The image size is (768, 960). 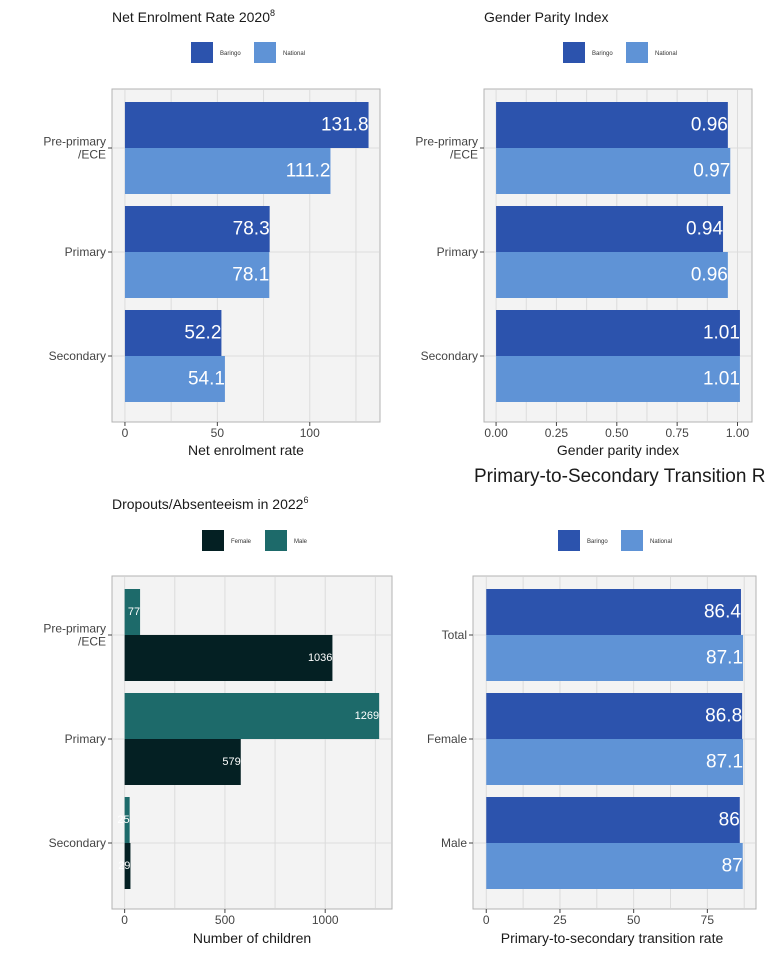 I want to click on transition-bar-label-baringo-0: 86.4, so click(x=722, y=612).